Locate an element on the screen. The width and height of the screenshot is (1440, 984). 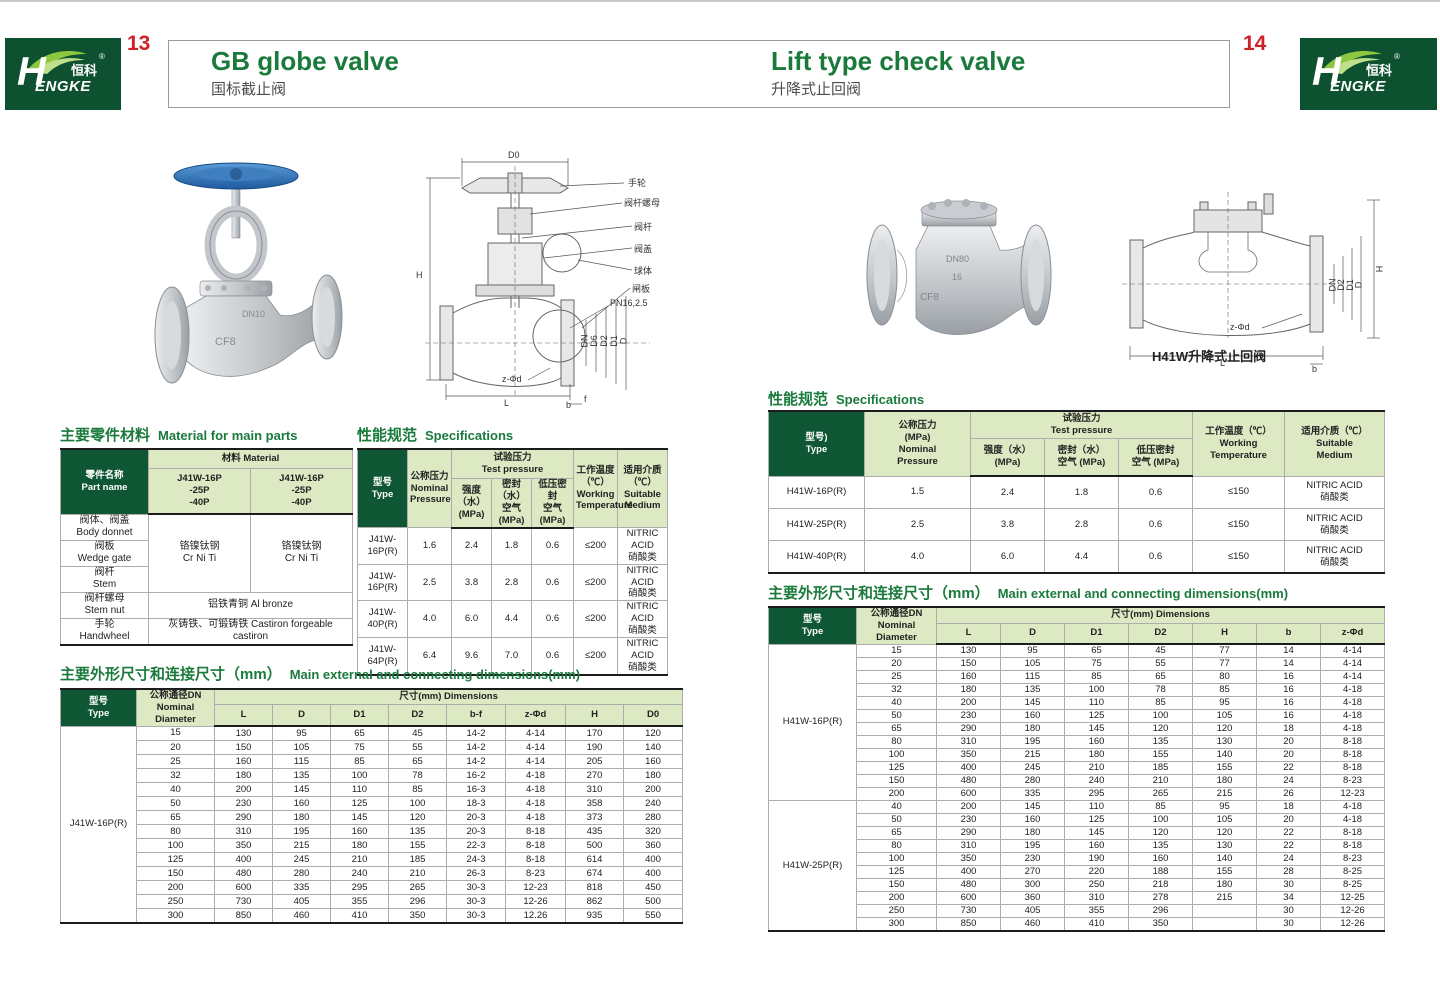
dim-b: b is located at coordinates (1315, 369).